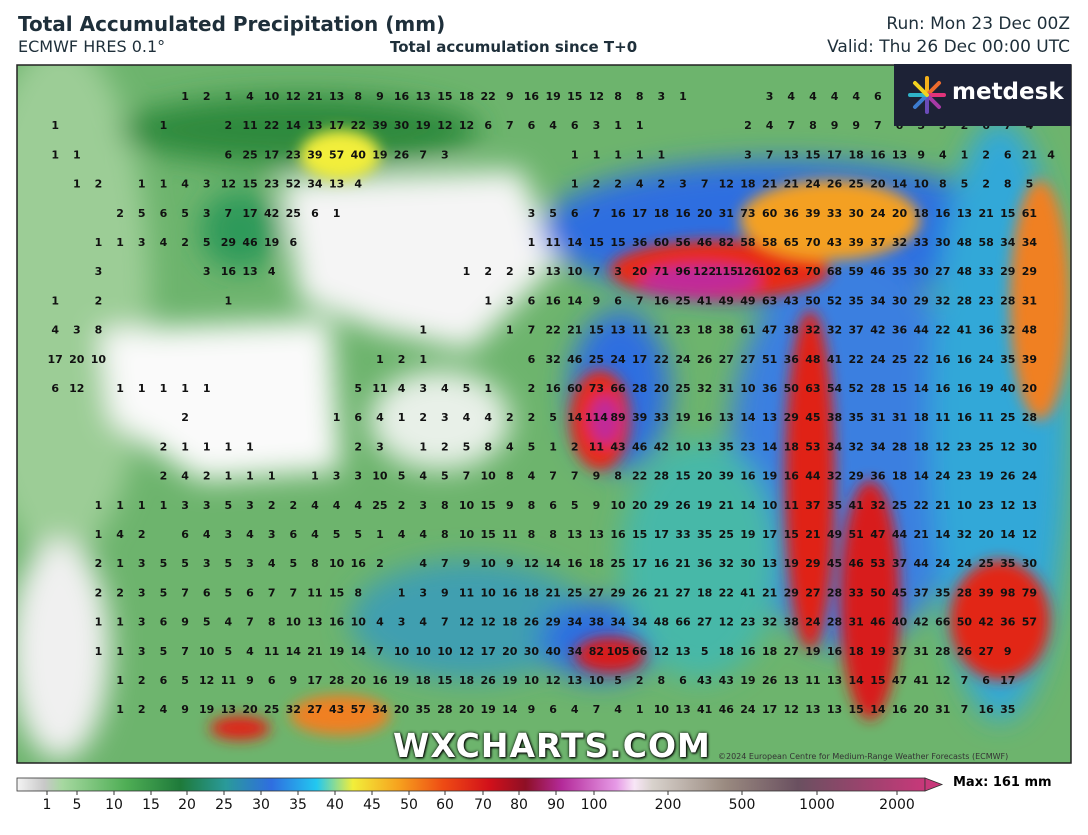 Image resolution: width=1088 pixels, height=835 pixels. What do you see at coordinates (812, 417) in the screenshot?
I see `grid-value: 45` at bounding box center [812, 417].